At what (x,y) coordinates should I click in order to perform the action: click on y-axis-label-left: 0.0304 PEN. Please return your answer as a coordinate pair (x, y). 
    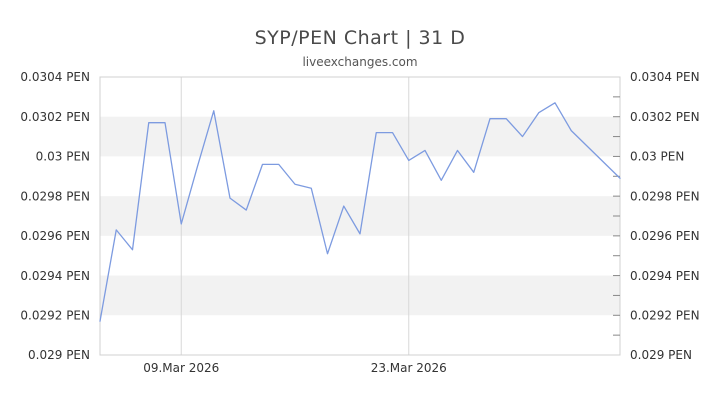
    Looking at the image, I should click on (55, 77).